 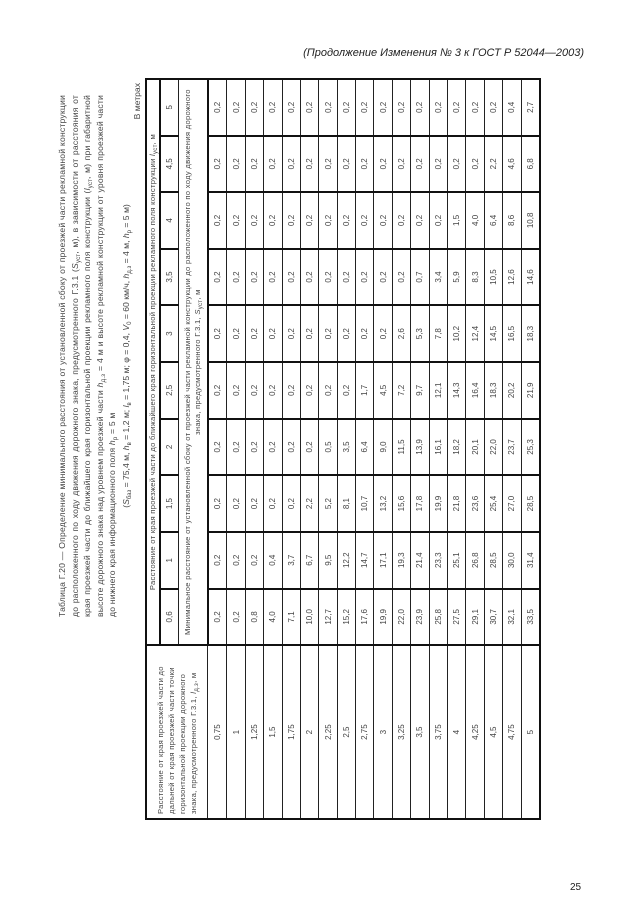 I want to click on table-cell: 11,5, so click(x=401, y=447).